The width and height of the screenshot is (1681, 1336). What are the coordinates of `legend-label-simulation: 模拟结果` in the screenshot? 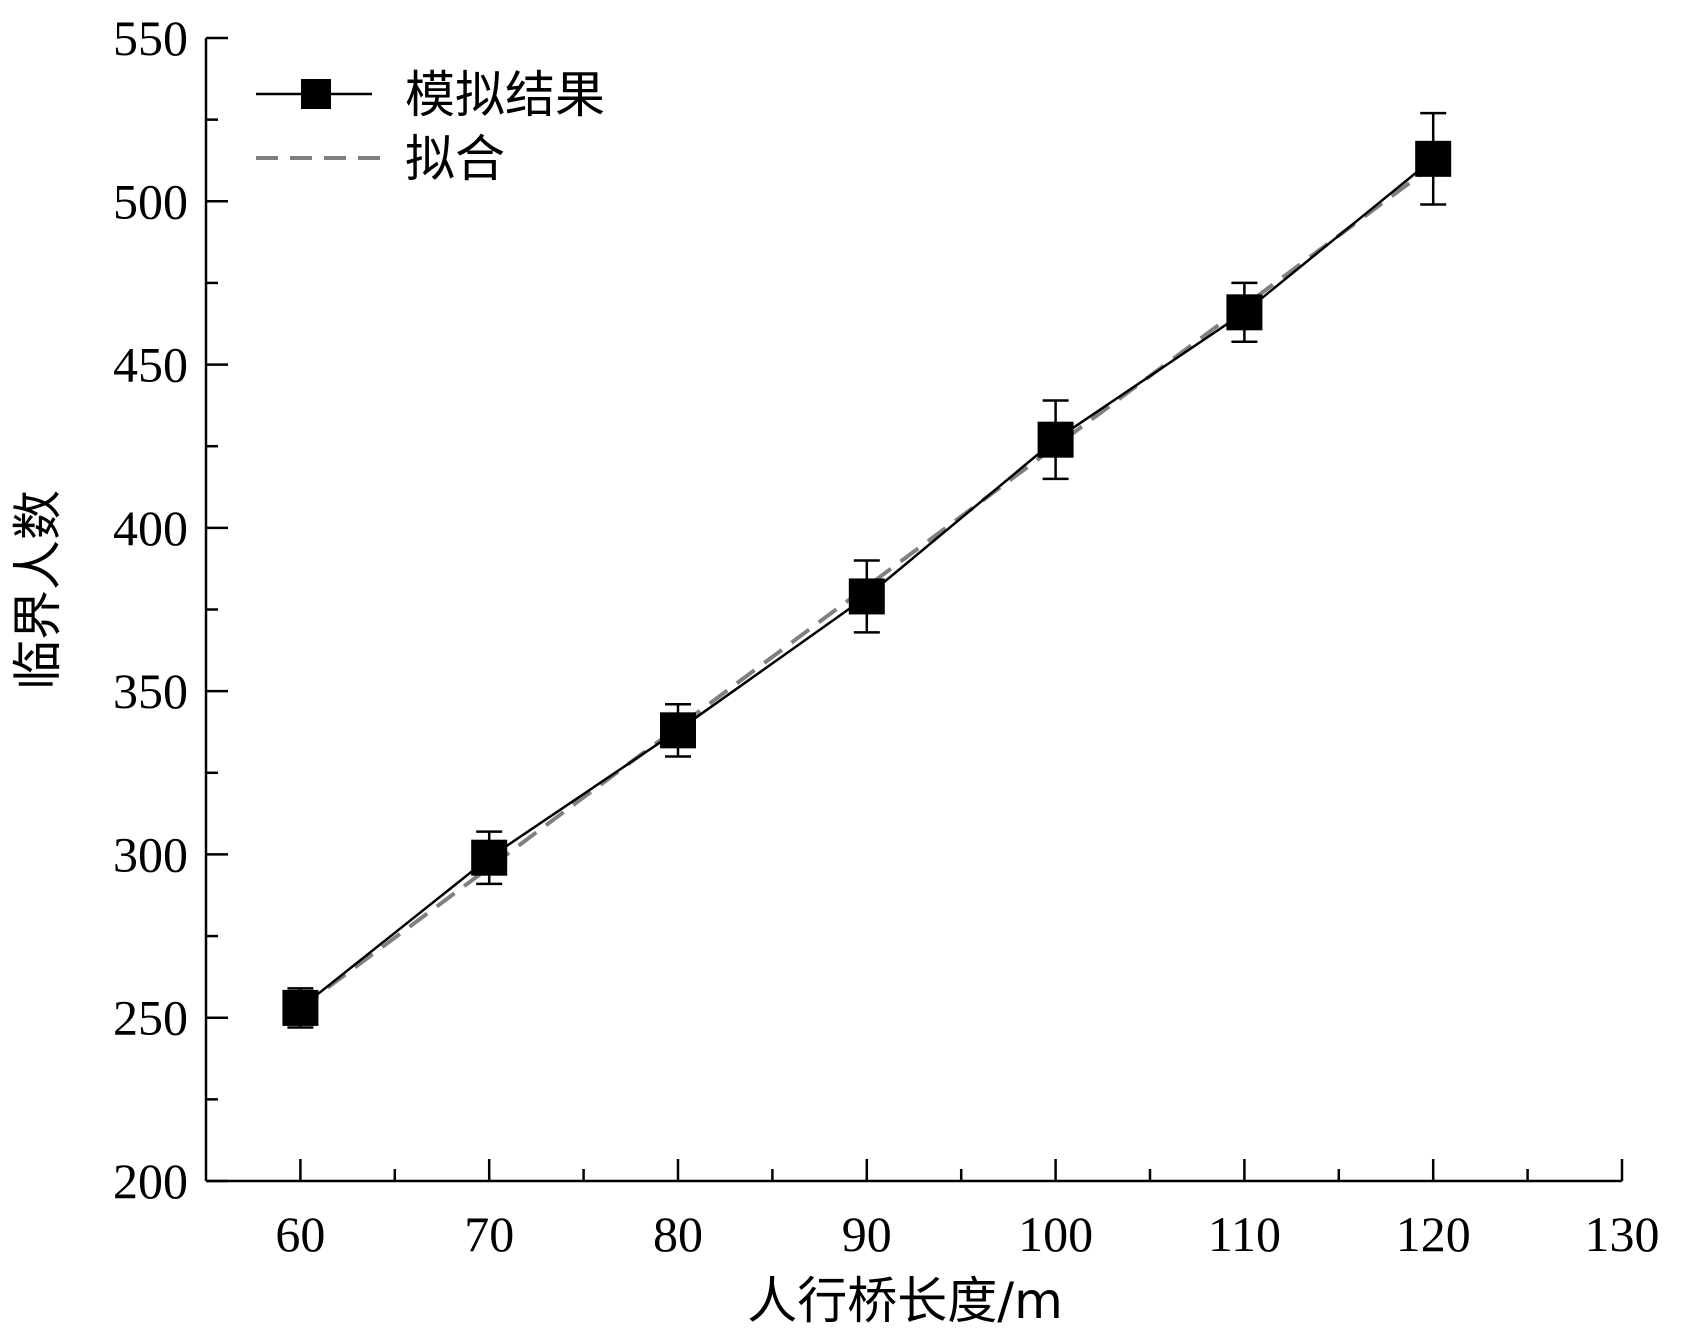 It's located at (505, 95).